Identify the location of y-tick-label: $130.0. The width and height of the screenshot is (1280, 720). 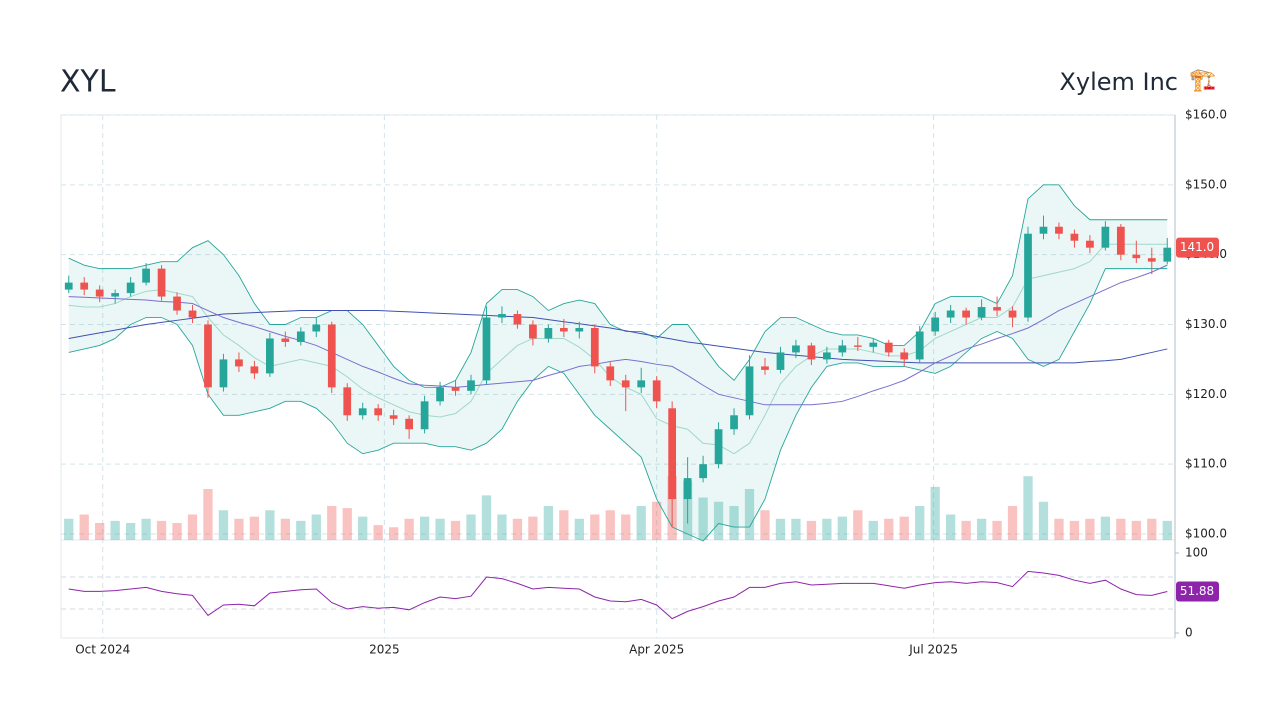
(1206, 324).